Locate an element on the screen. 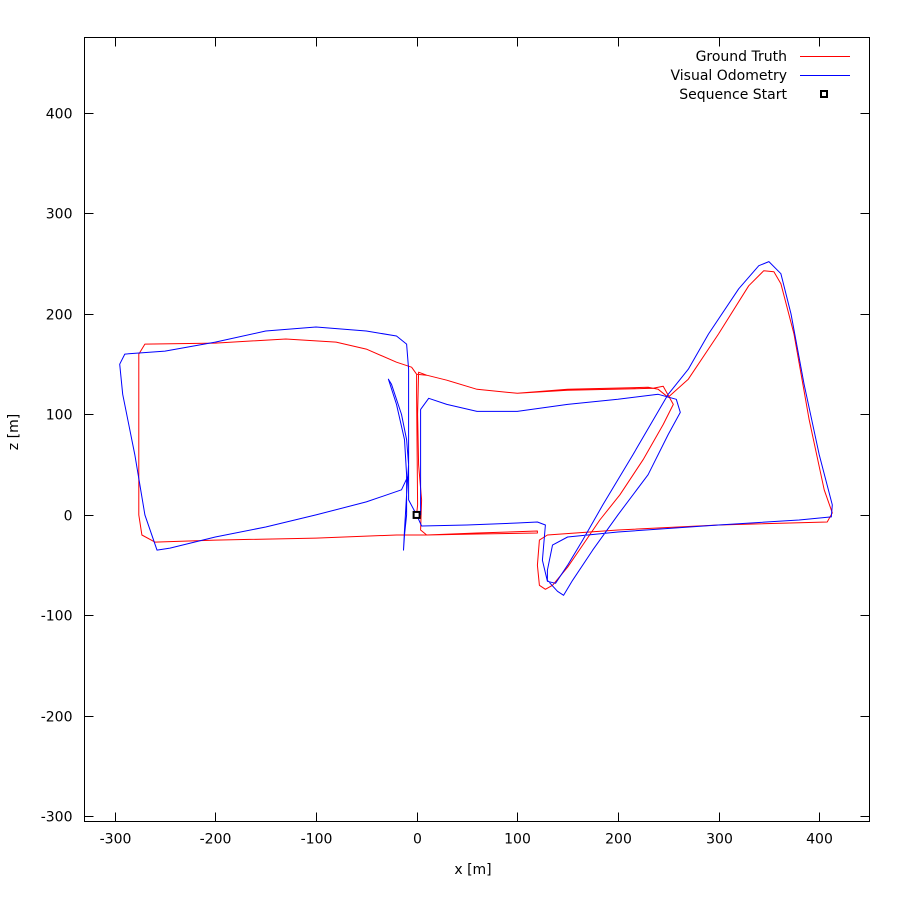 The height and width of the screenshot is (900, 900). y-axis-label: z [m] is located at coordinates (14, 432).